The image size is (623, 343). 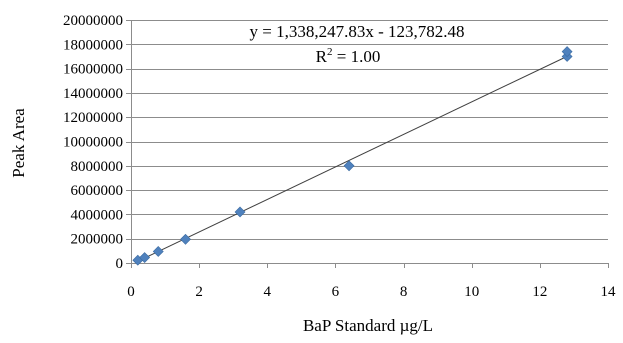 What do you see at coordinates (330, 52) in the screenshot?
I see `r-squared-superscript: 2` at bounding box center [330, 52].